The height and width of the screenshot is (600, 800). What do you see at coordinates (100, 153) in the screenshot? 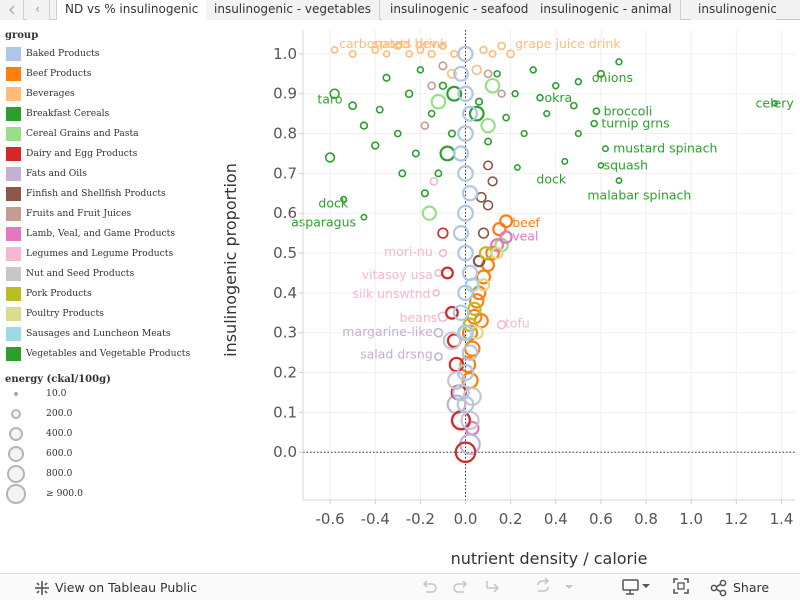
I see `legend-item: Dairy and Egg Products` at bounding box center [100, 153].